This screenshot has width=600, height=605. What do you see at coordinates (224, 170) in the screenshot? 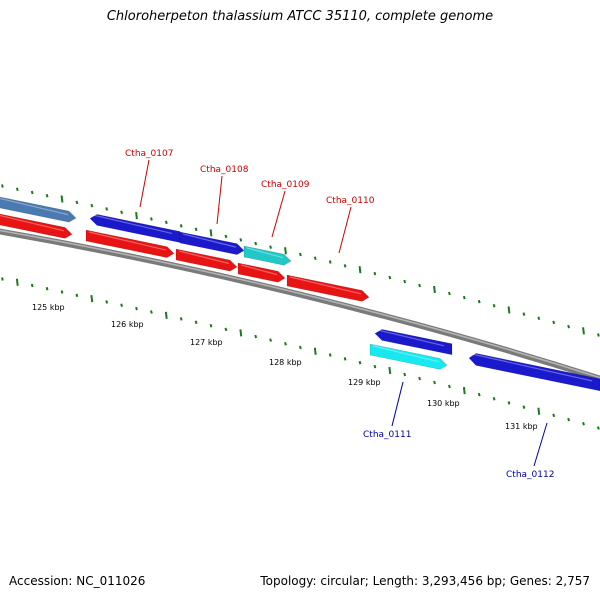
I see `gene-label-top: Ctha_0108` at bounding box center [224, 170].